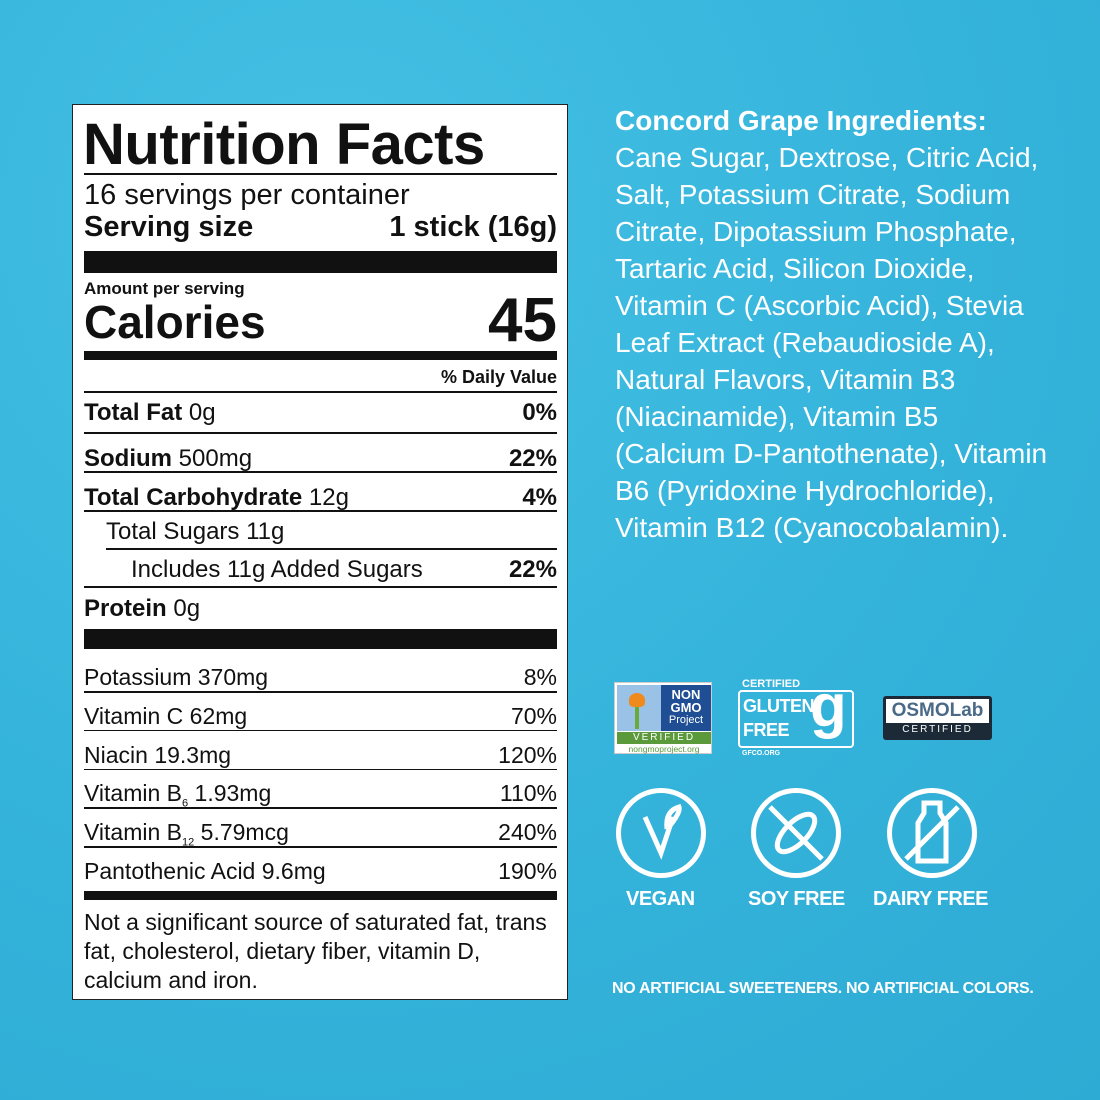  I want to click on serving-size-value: 1 stick (16g), so click(473, 227).